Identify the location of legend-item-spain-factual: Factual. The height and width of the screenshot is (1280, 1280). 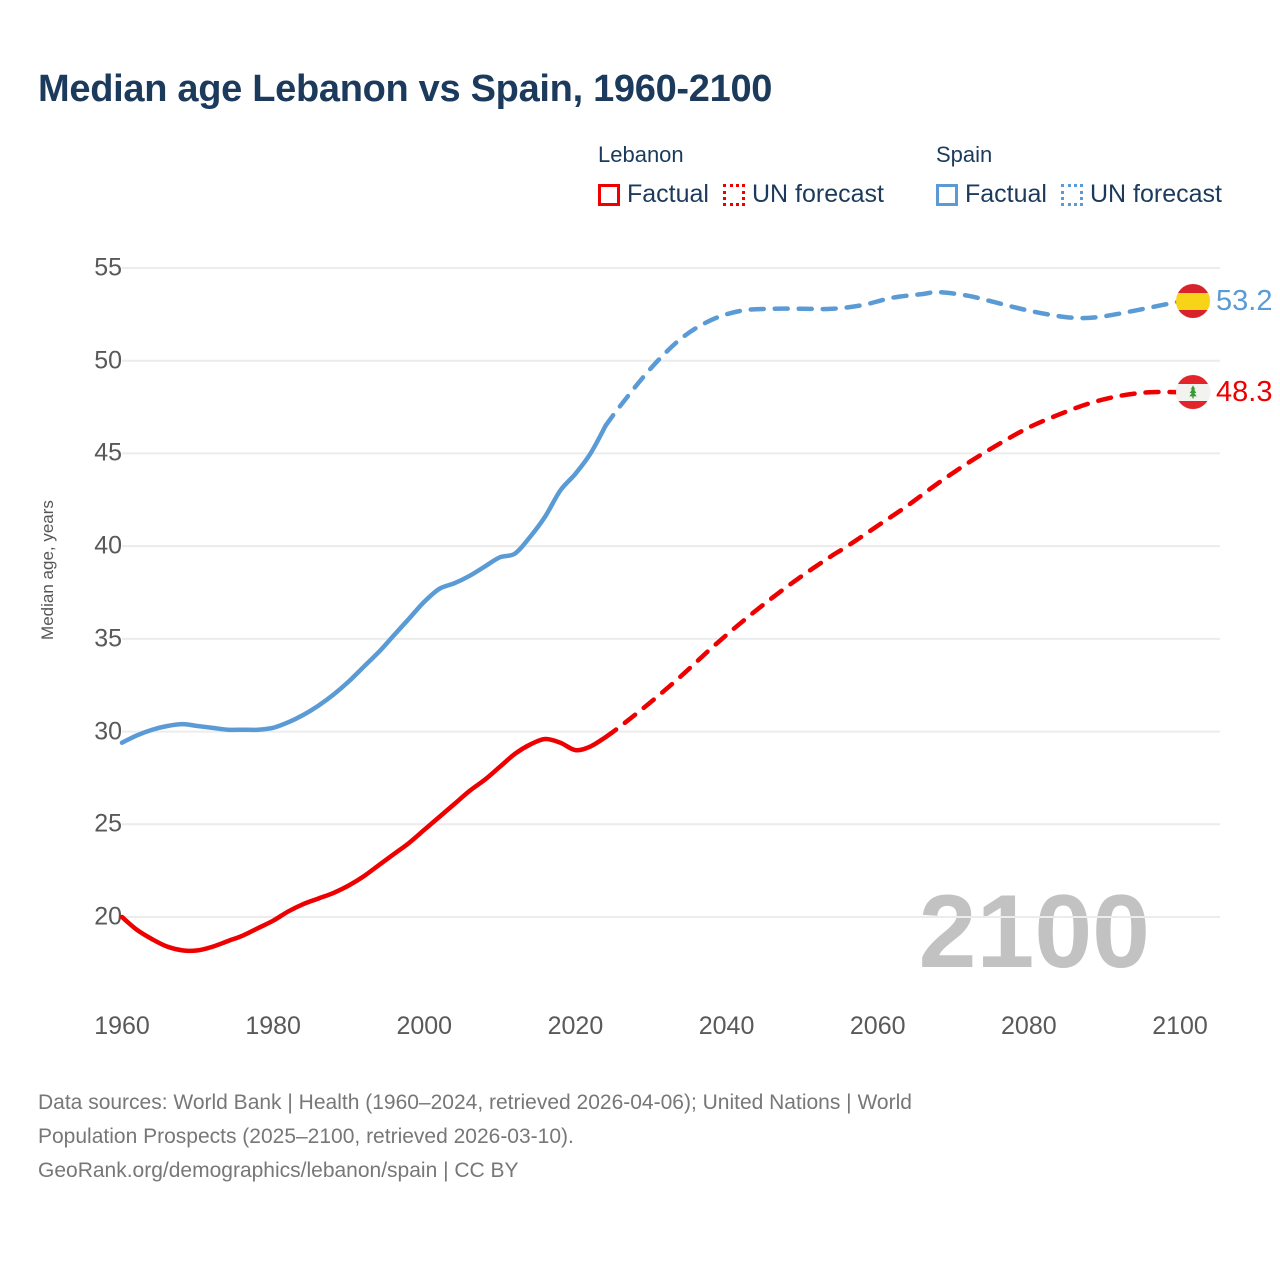
(991, 194).